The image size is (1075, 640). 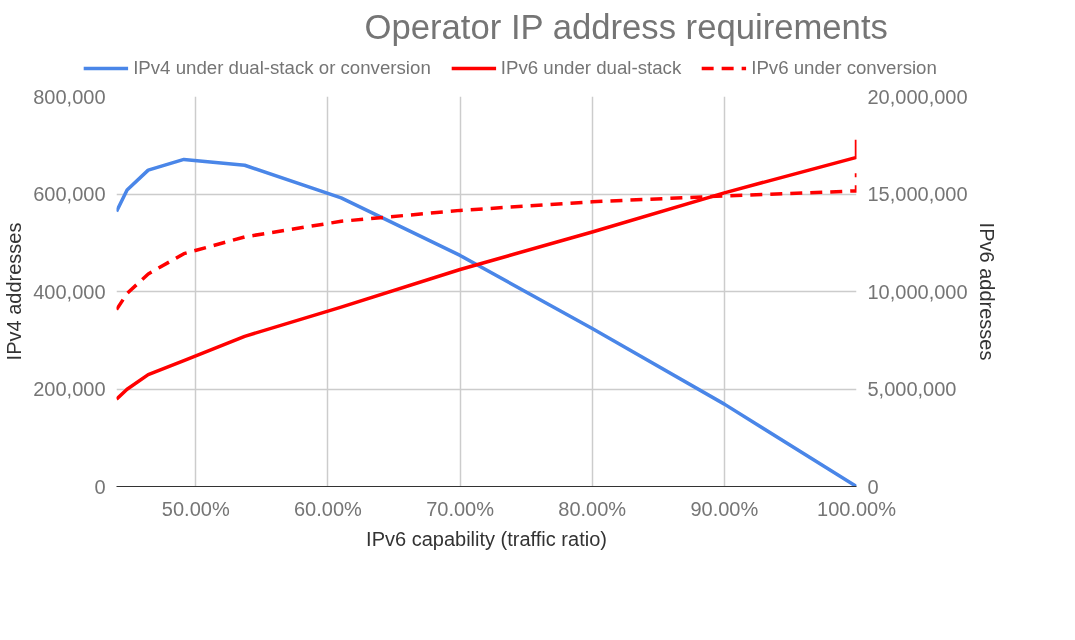 I want to click on x-tick-label: 90.00%, so click(x=724, y=508).